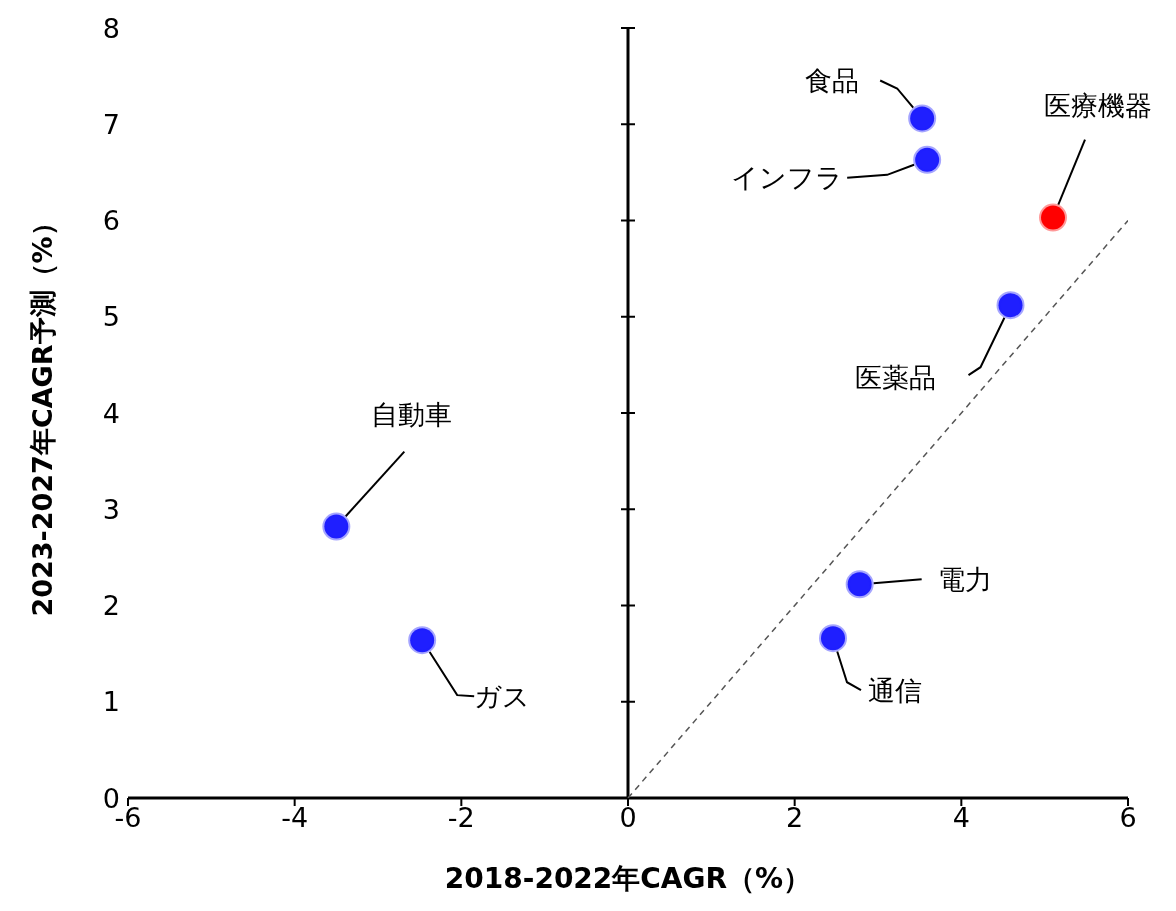  What do you see at coordinates (502, 696) in the screenshot?
I see `series-label: ガス` at bounding box center [502, 696].